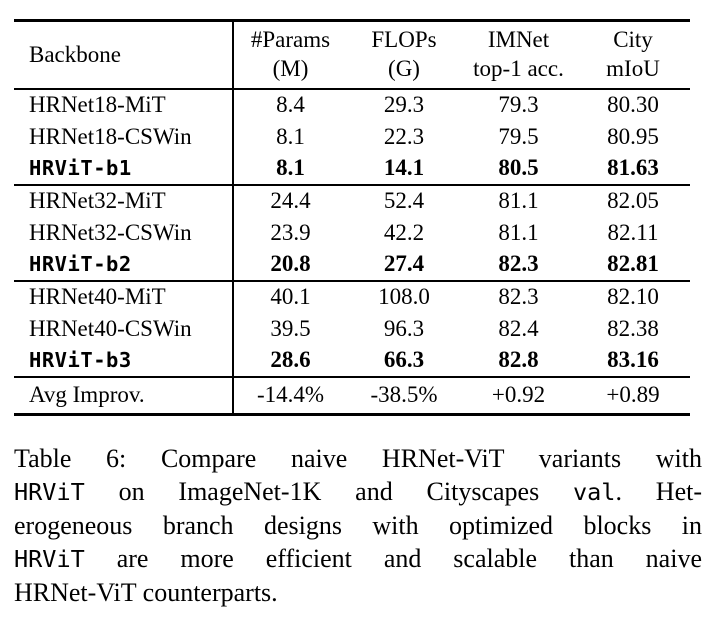 This screenshot has height=641, width=717. I want to click on backbone-cell: HRNet40-CSWin, so click(124, 328).